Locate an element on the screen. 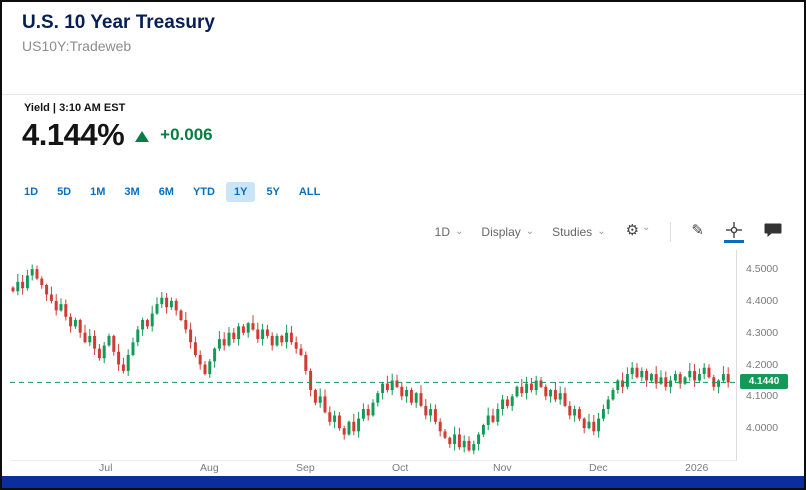 The width and height of the screenshot is (806, 490). comment-icon is located at coordinates (773, 230).